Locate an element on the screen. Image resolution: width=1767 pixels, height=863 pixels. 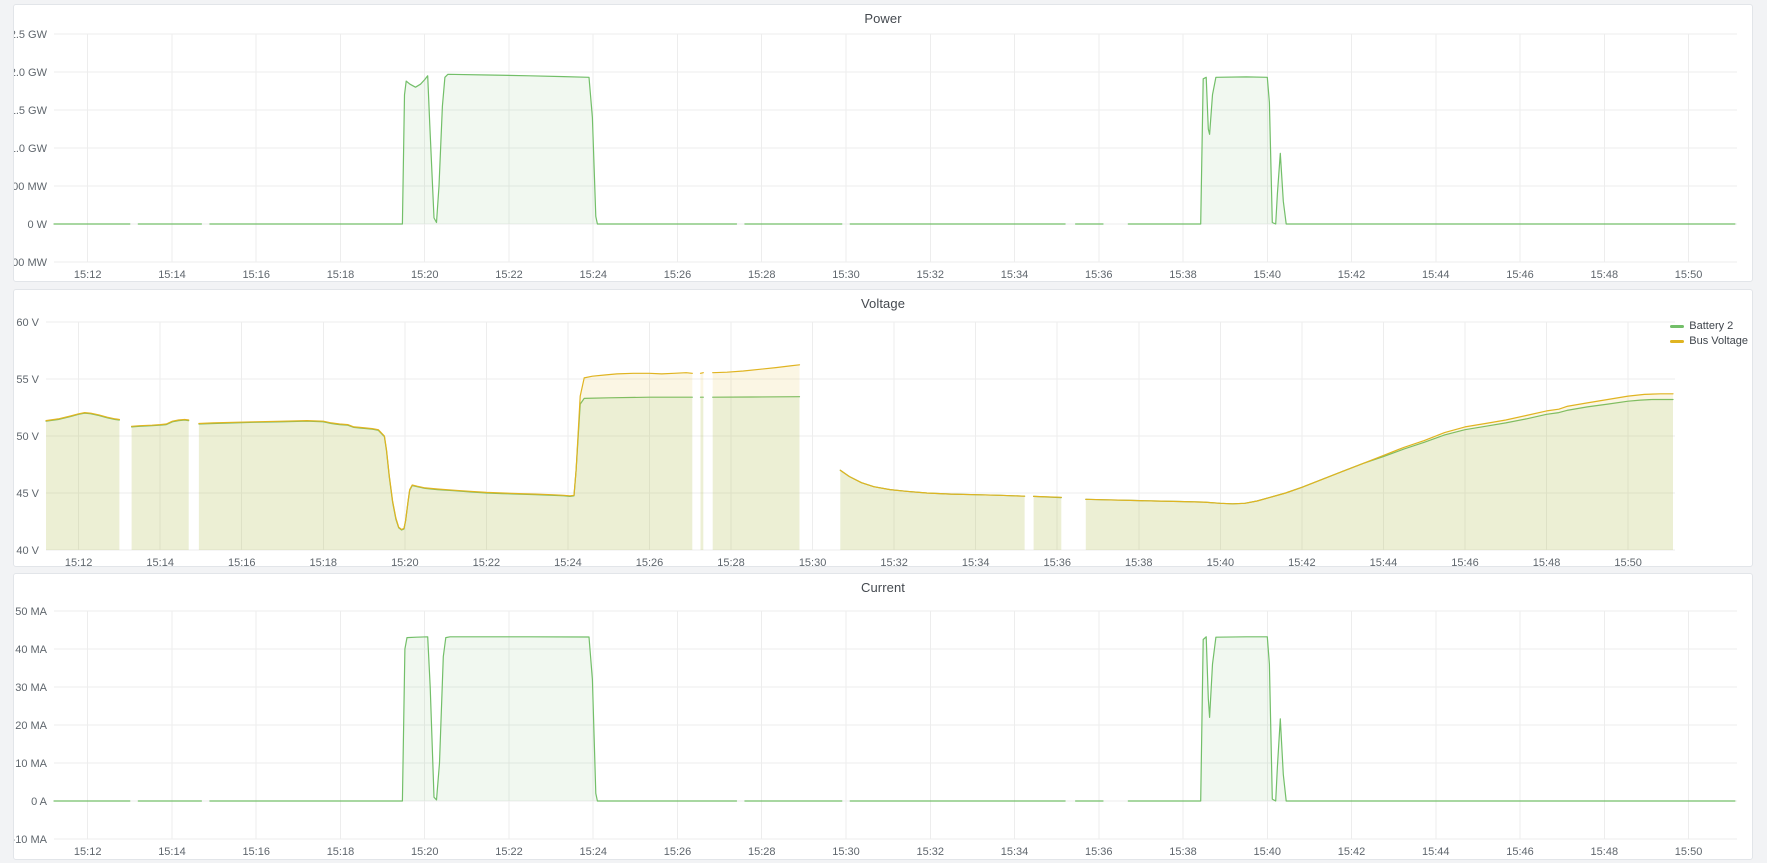
panel-header-voltage: Voltage is located at coordinates (883, 303).